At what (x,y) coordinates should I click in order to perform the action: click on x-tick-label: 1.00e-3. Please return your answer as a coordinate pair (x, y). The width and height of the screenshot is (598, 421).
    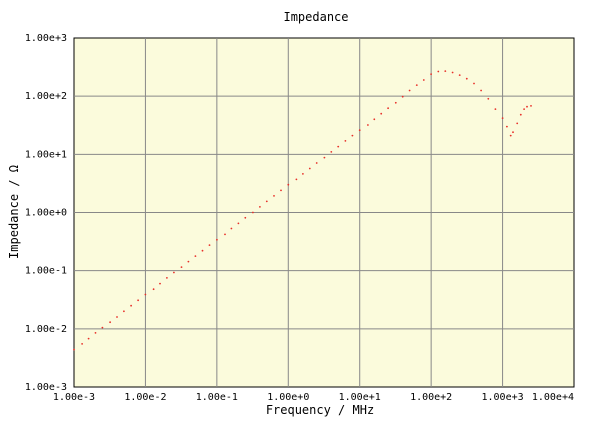
    Looking at the image, I should click on (74, 397).